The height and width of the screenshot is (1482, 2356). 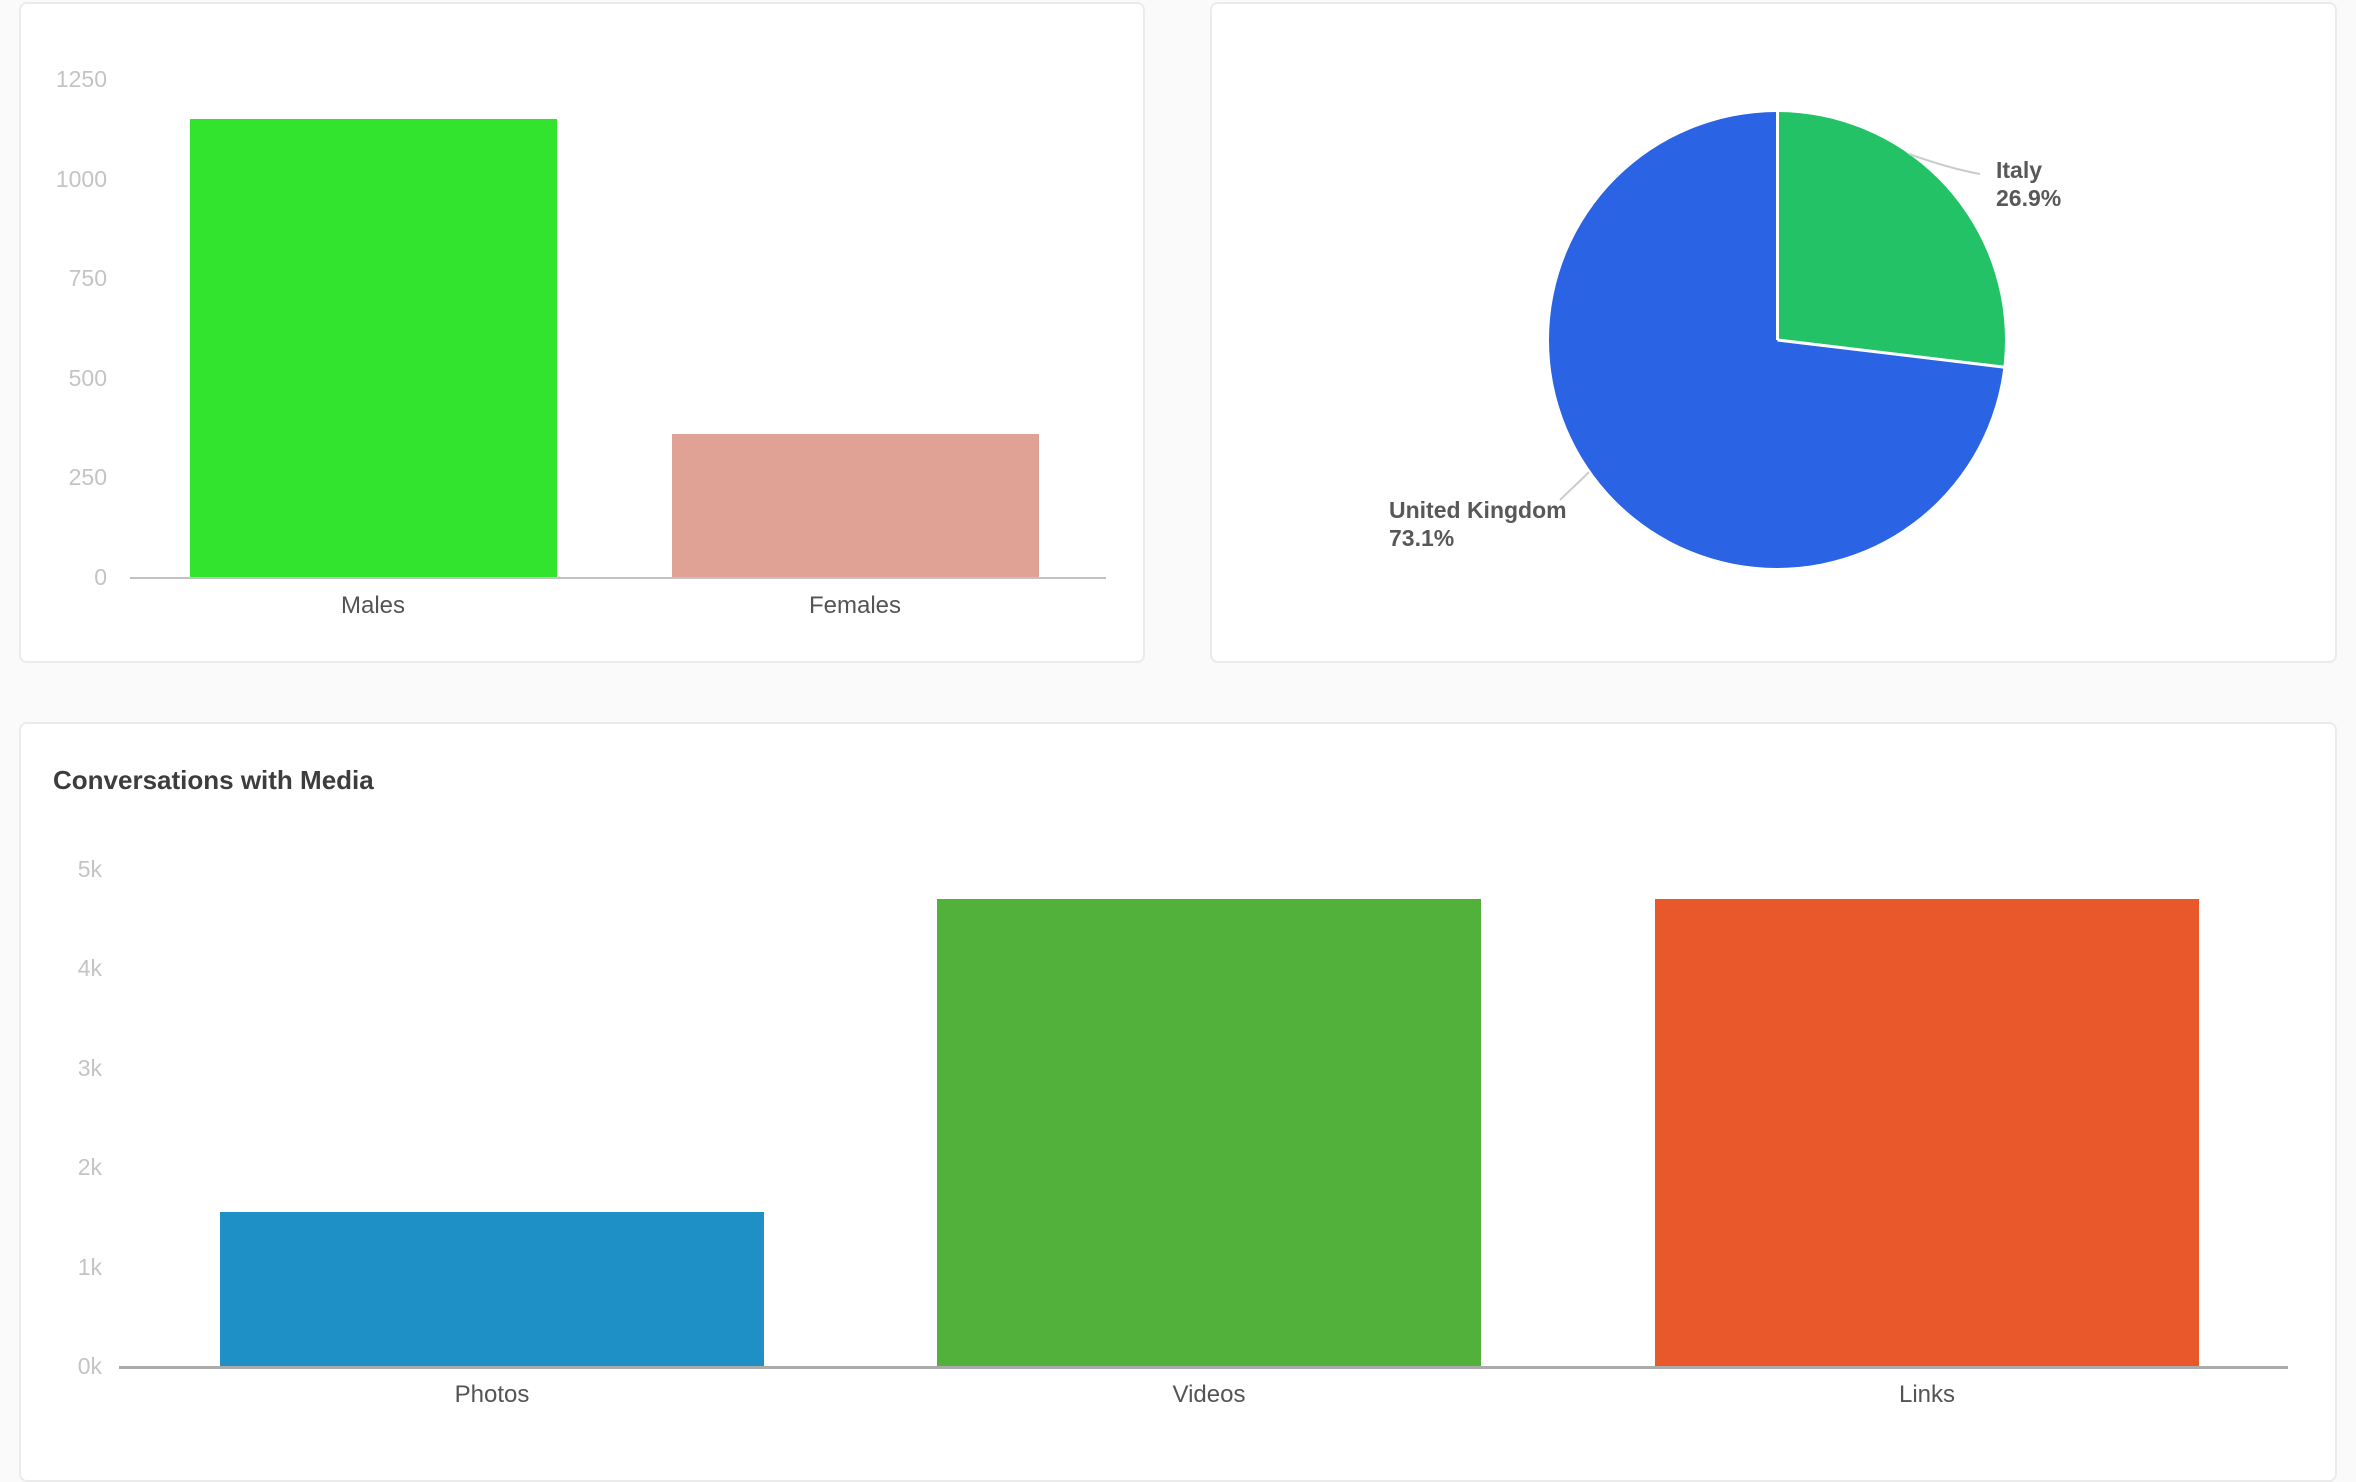 What do you see at coordinates (1574, 486) in the screenshot?
I see `leader-line-united-kingdom` at bounding box center [1574, 486].